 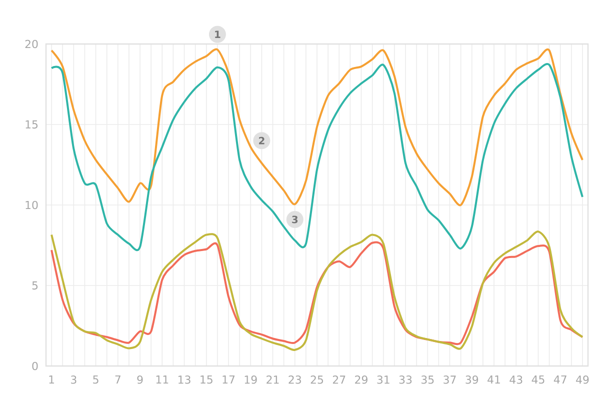 What do you see at coordinates (516, 380) in the screenshot?
I see `x-tick-label: 43` at bounding box center [516, 380].